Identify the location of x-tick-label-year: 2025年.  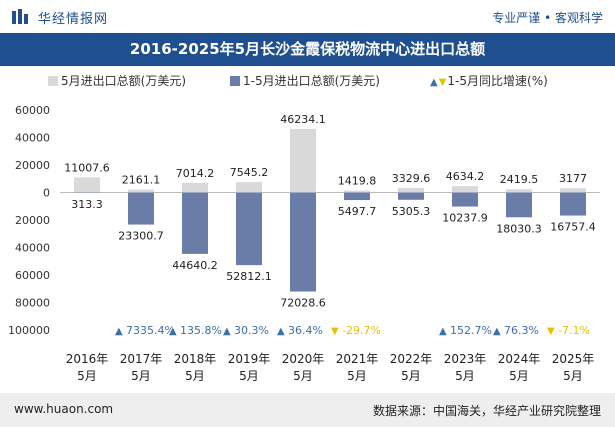
(573, 359).